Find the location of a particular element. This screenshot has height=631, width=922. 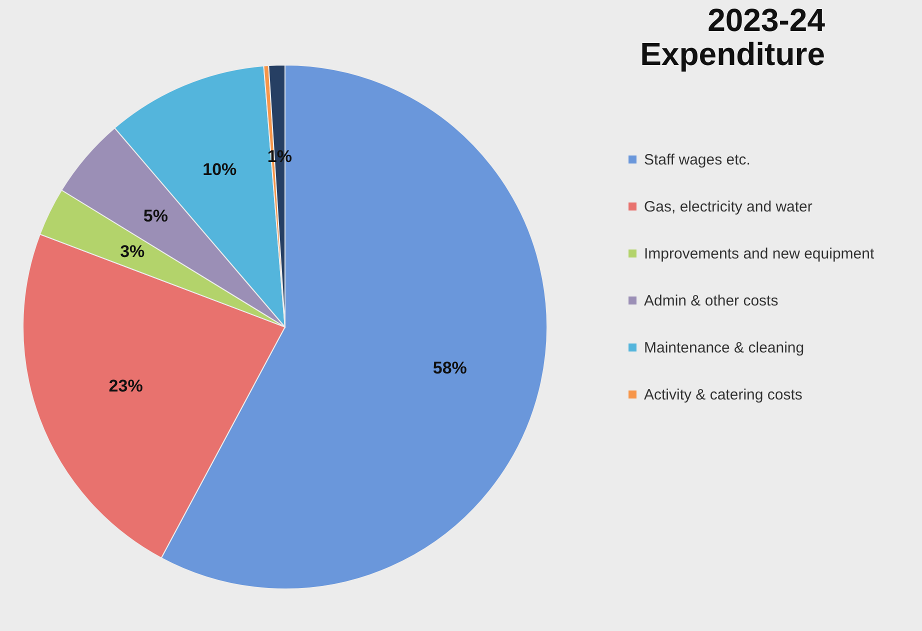

data-label: 3% is located at coordinates (132, 252).